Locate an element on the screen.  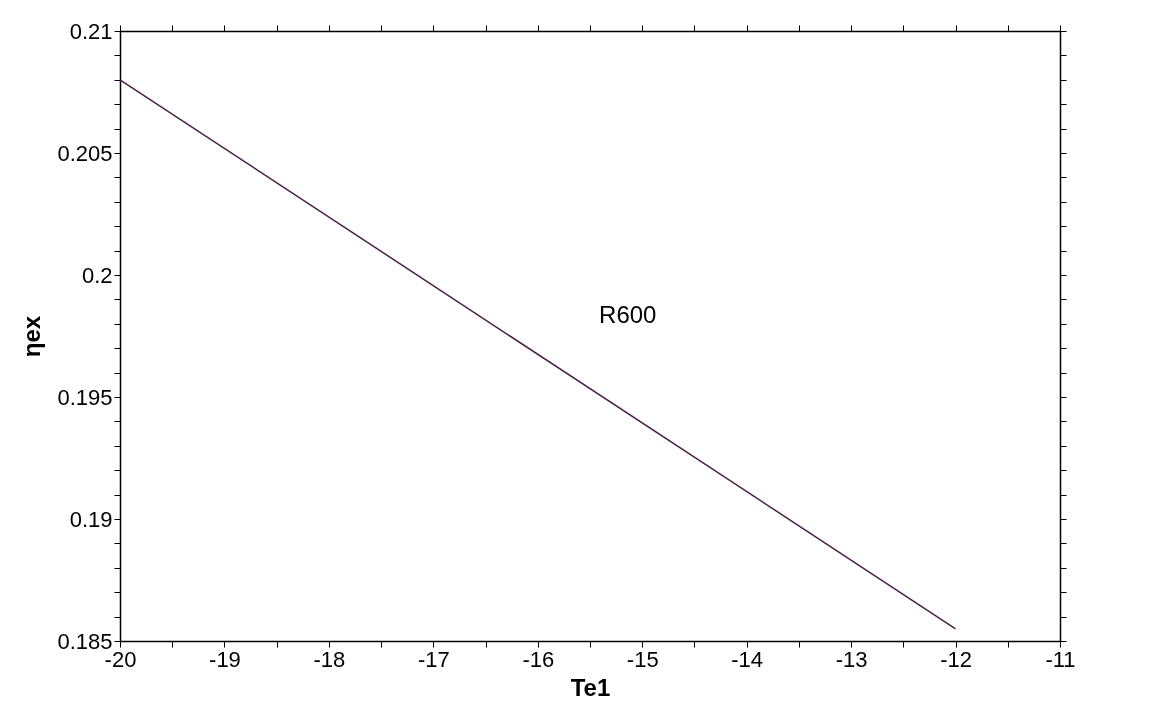
text: R600 is located at coordinates (628, 315).